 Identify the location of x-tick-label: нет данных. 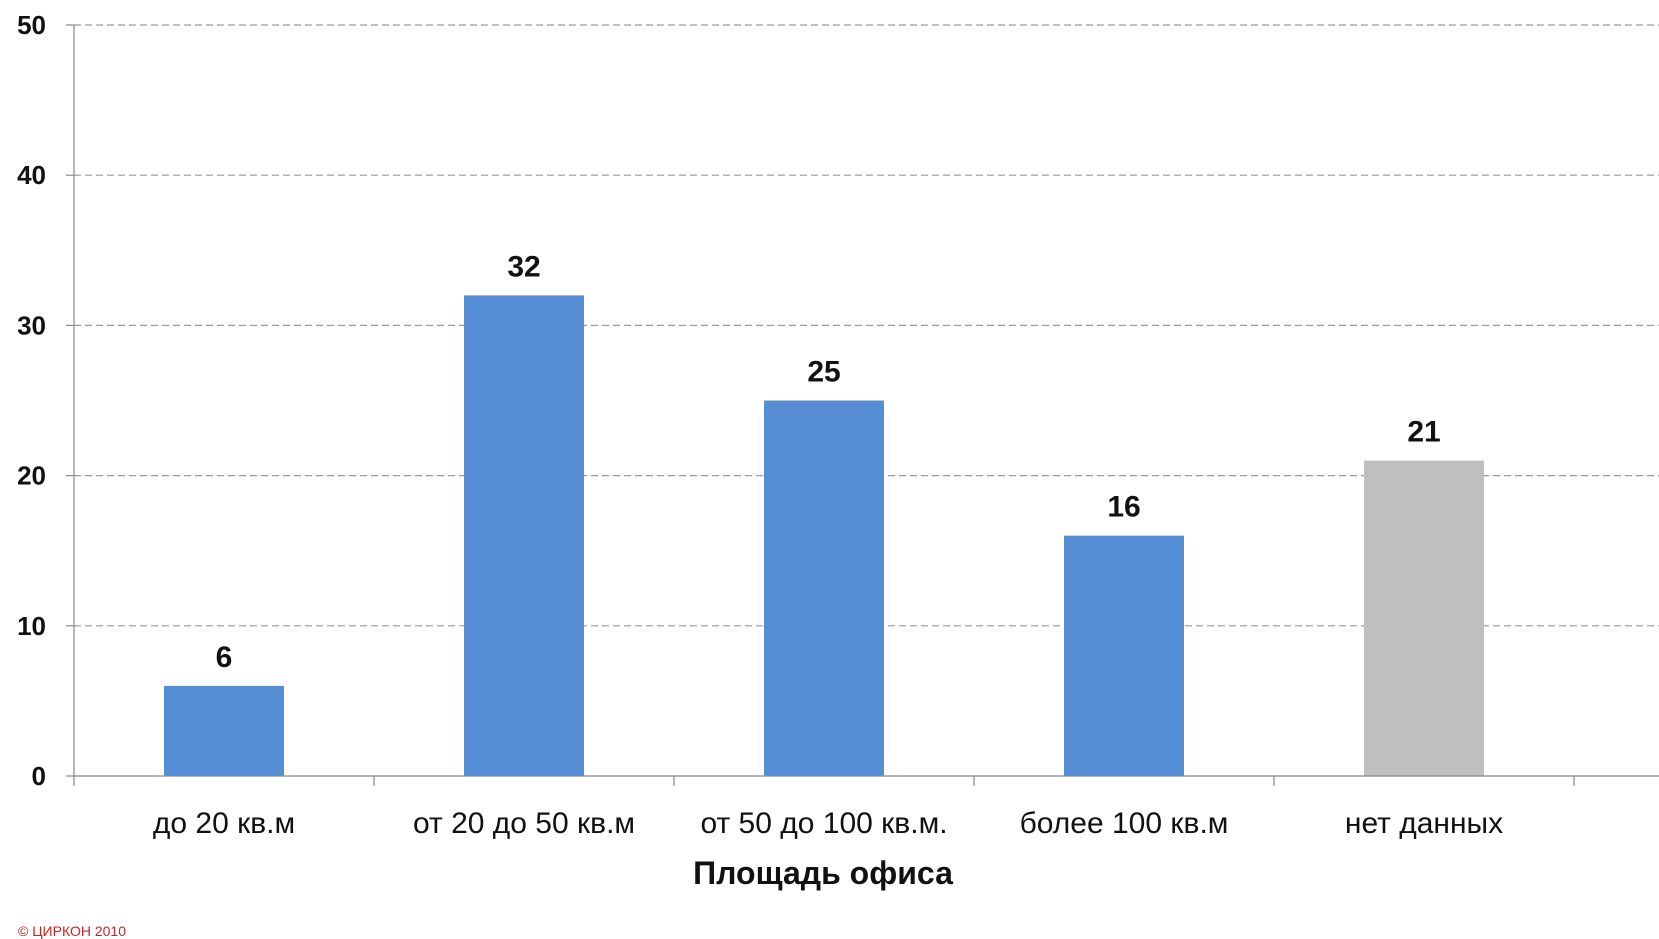
(1424, 823).